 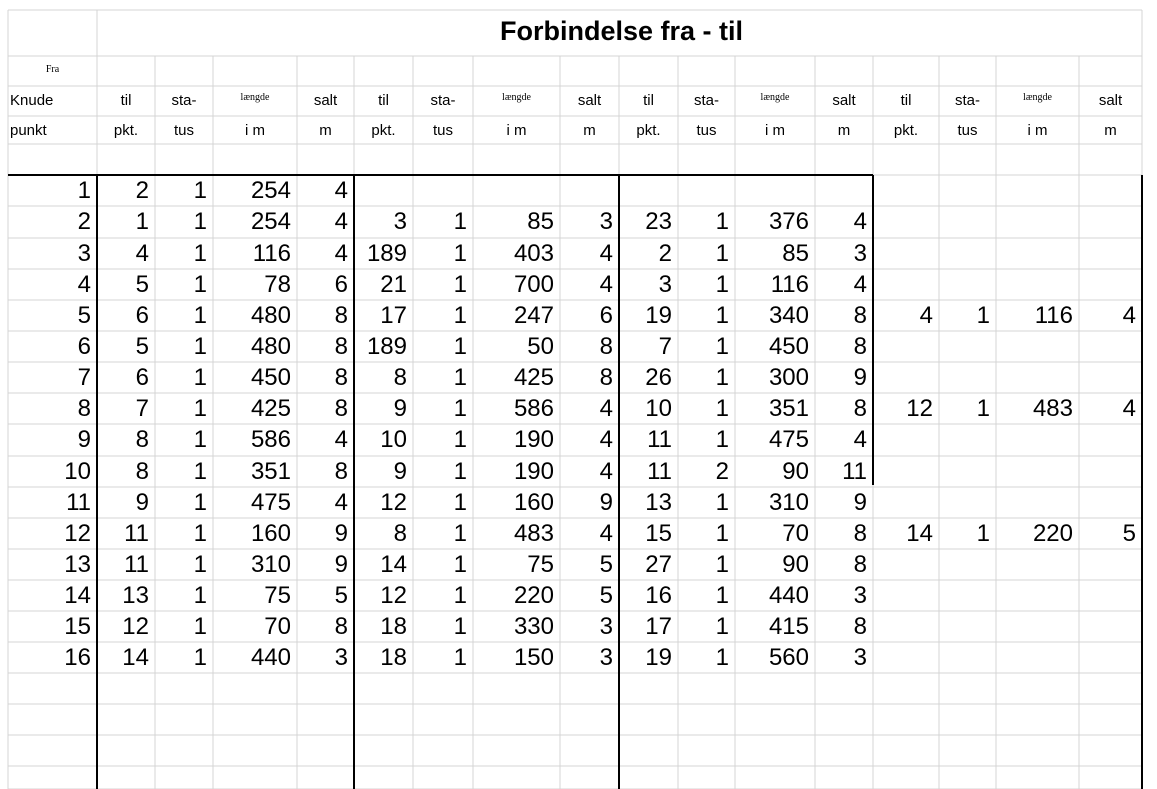 What do you see at coordinates (533, 408) in the screenshot?
I see `table-cell: 586` at bounding box center [533, 408].